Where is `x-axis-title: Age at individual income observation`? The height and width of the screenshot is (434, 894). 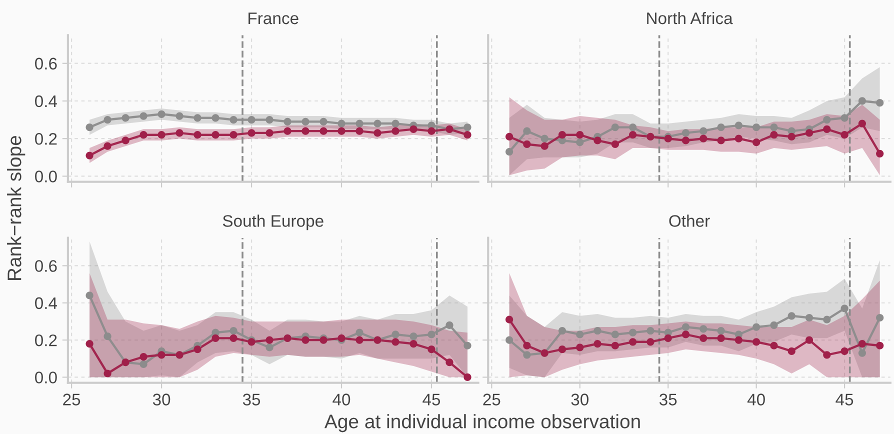 x-axis-title: Age at individual income observation is located at coordinates (482, 423).